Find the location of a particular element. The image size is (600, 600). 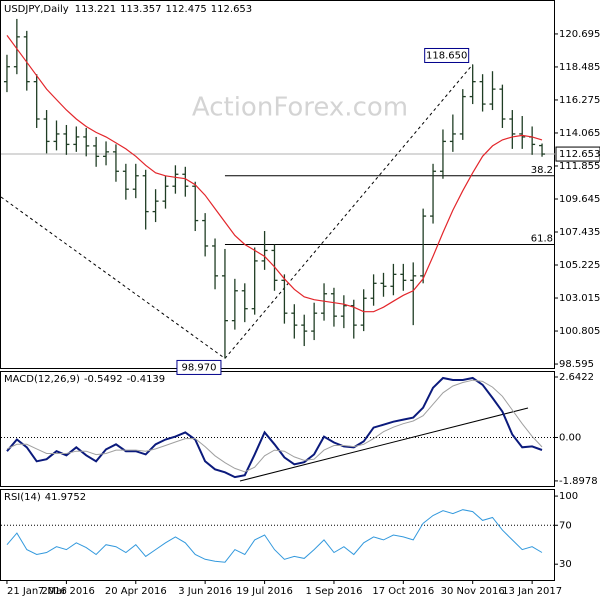

y-tick-label: 103.015 is located at coordinates (579, 298).